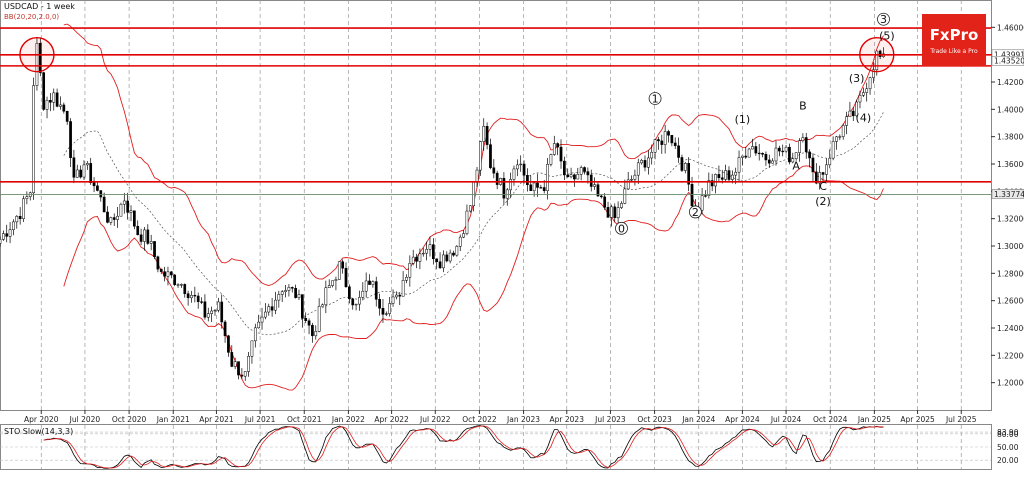 This screenshot has width=1024, height=479. What do you see at coordinates (698, 419) in the screenshot?
I see `x-tick-label: Jan 2024` at bounding box center [698, 419].